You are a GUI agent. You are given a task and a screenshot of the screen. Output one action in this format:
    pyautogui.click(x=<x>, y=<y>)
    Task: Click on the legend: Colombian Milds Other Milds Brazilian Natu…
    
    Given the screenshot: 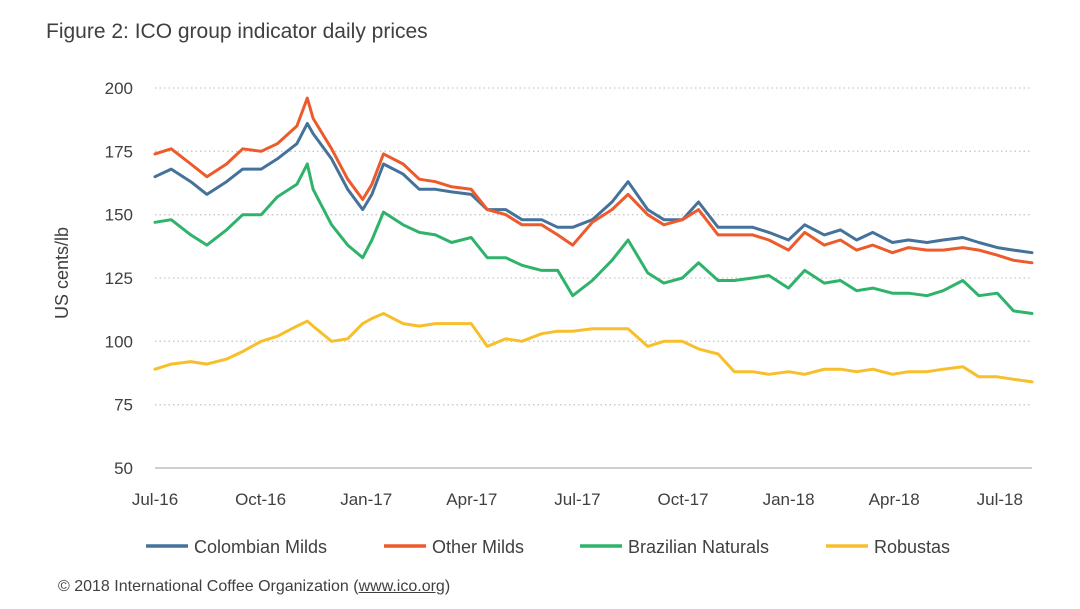 What is the action you would take?
    pyautogui.click(x=548, y=547)
    